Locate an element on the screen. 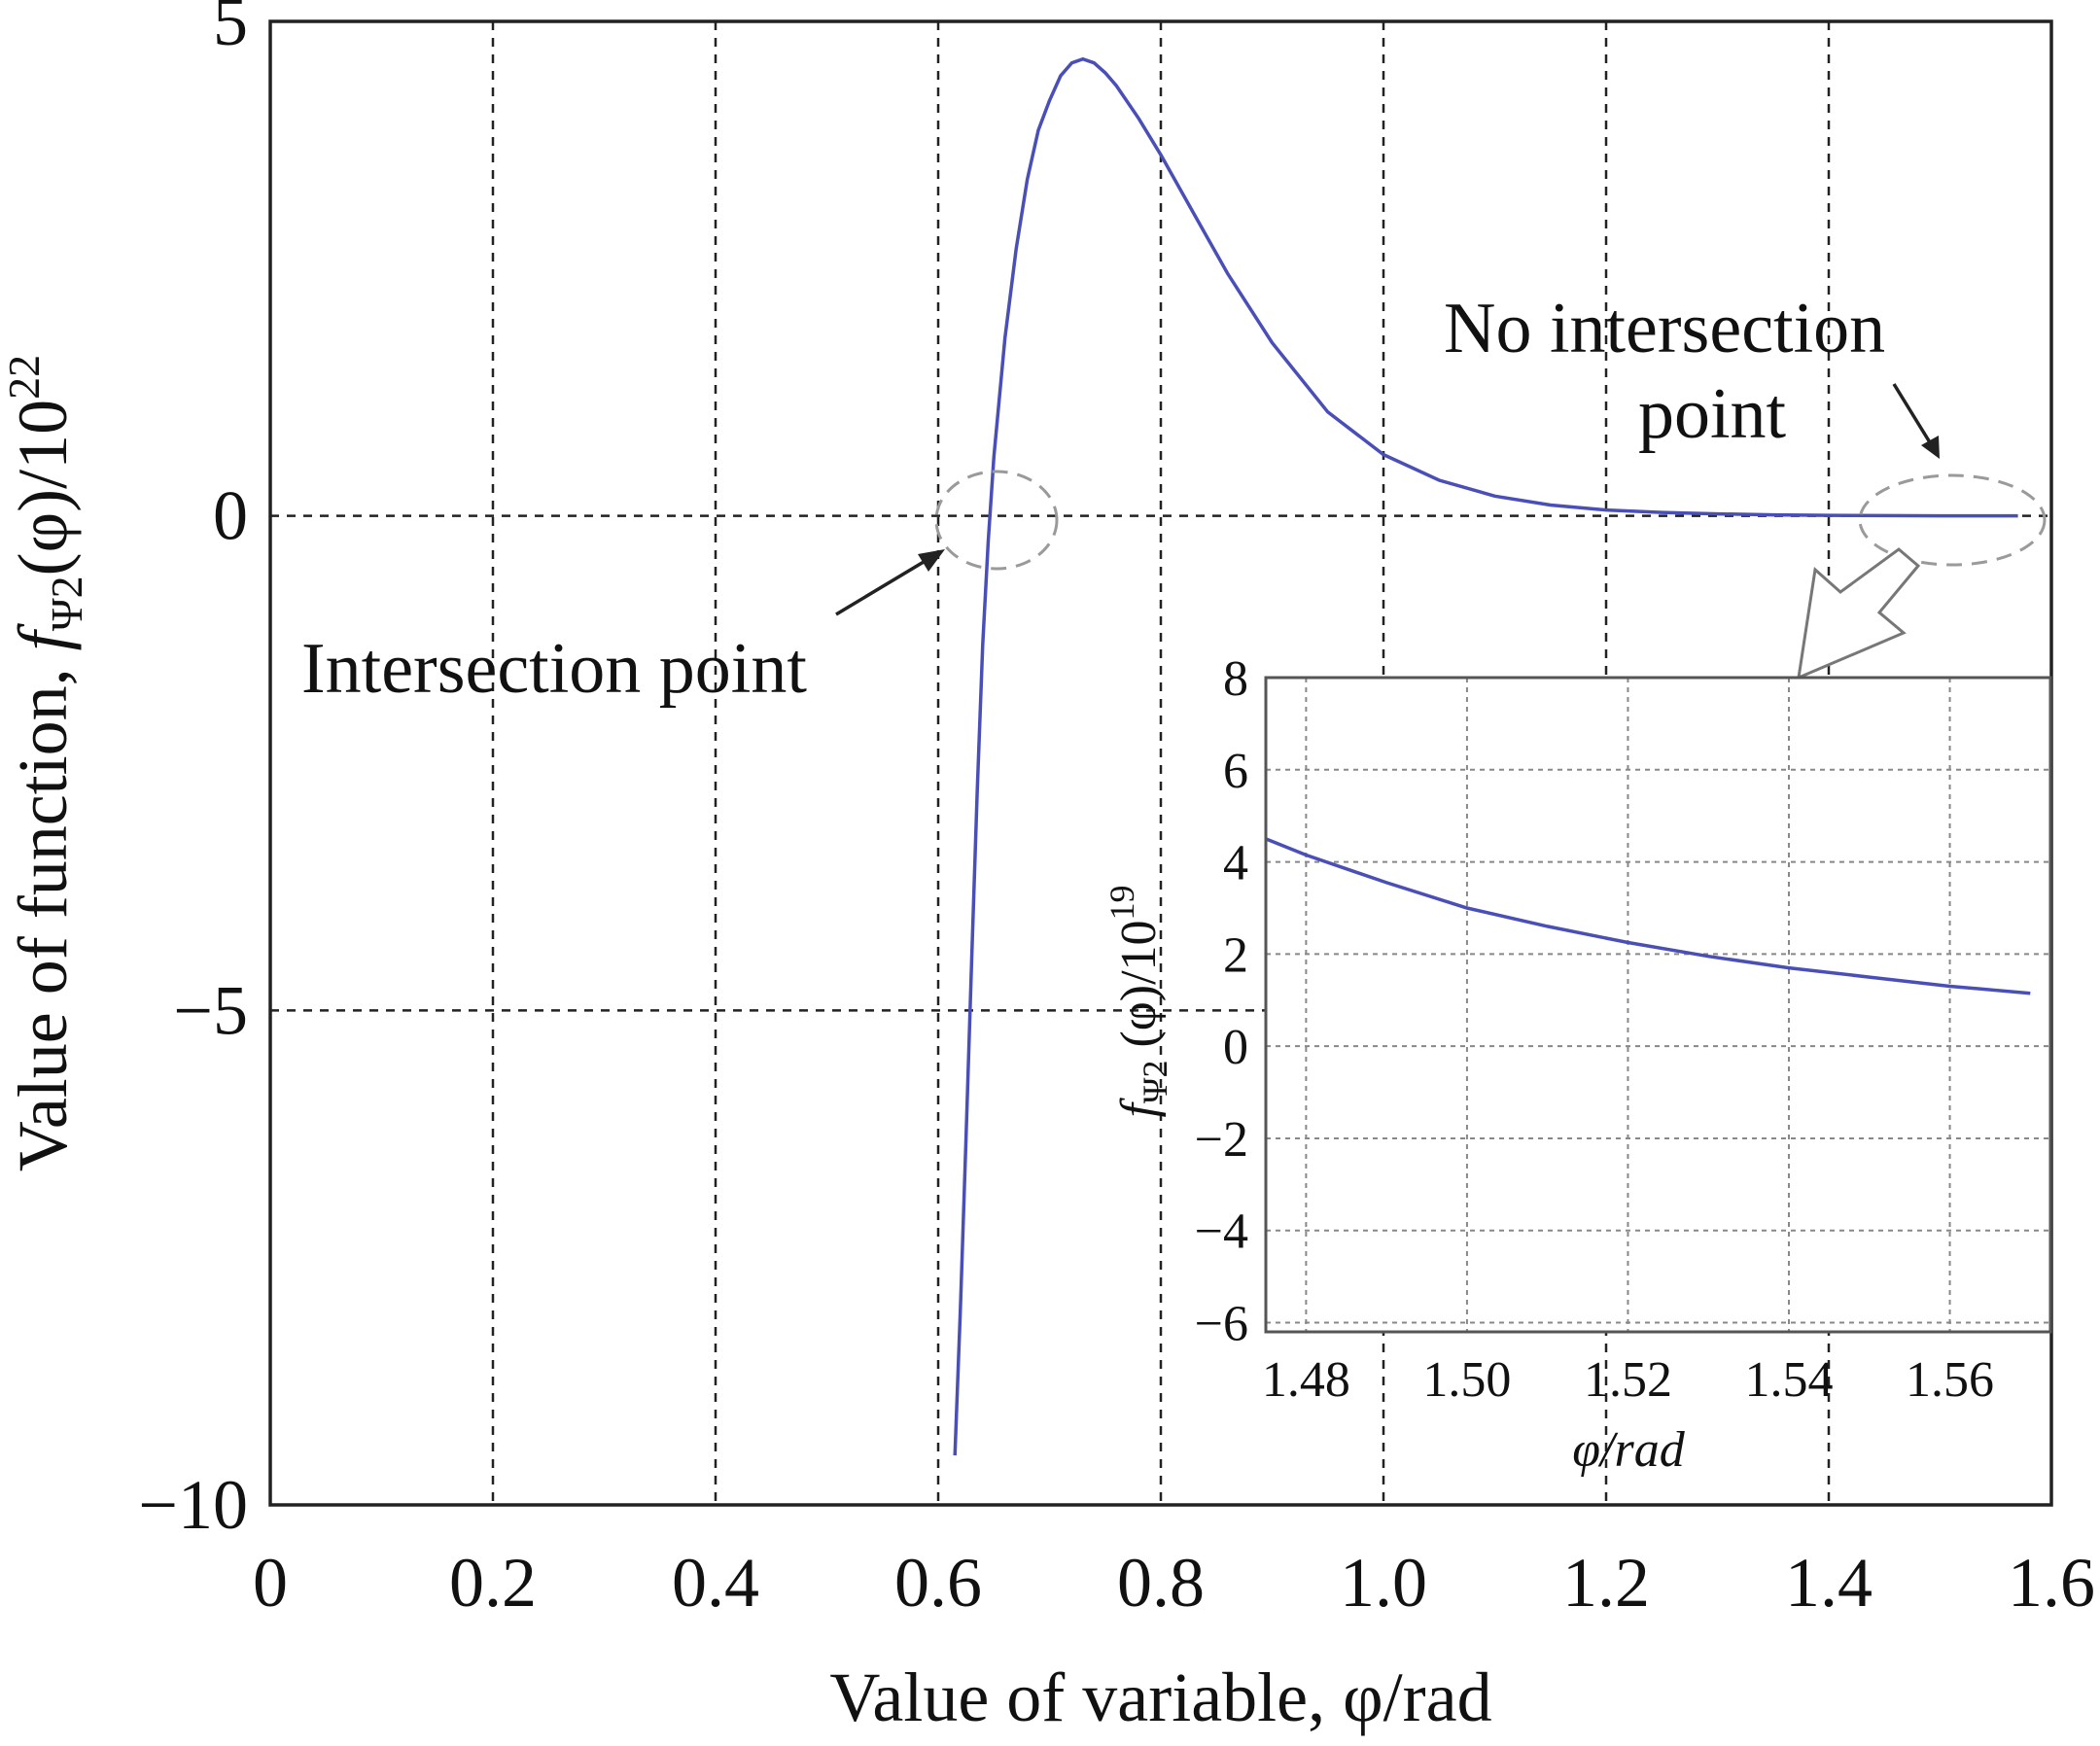 Image resolution: width=2100 pixels, height=1746 pixels. no-intersection-label-line1: No intersection is located at coordinates (1664, 328).